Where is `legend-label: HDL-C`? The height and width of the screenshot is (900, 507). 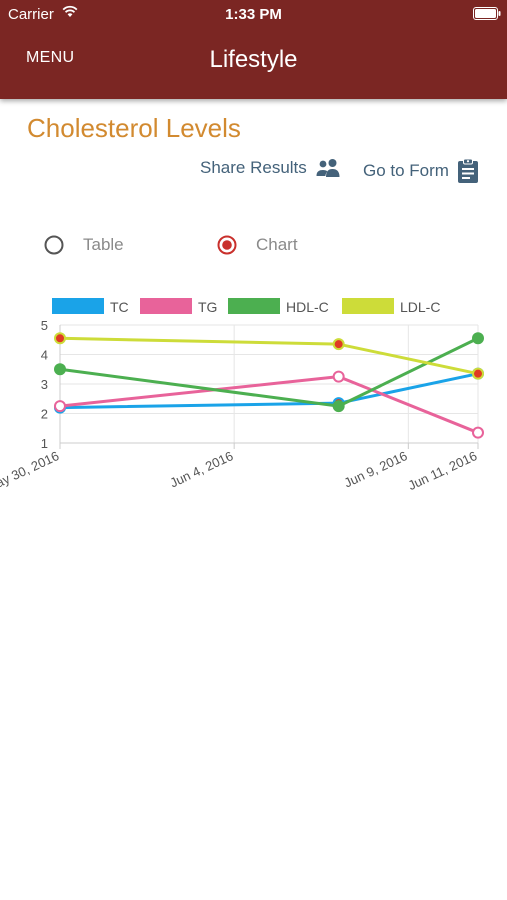
legend-label: HDL-C is located at coordinates (307, 307).